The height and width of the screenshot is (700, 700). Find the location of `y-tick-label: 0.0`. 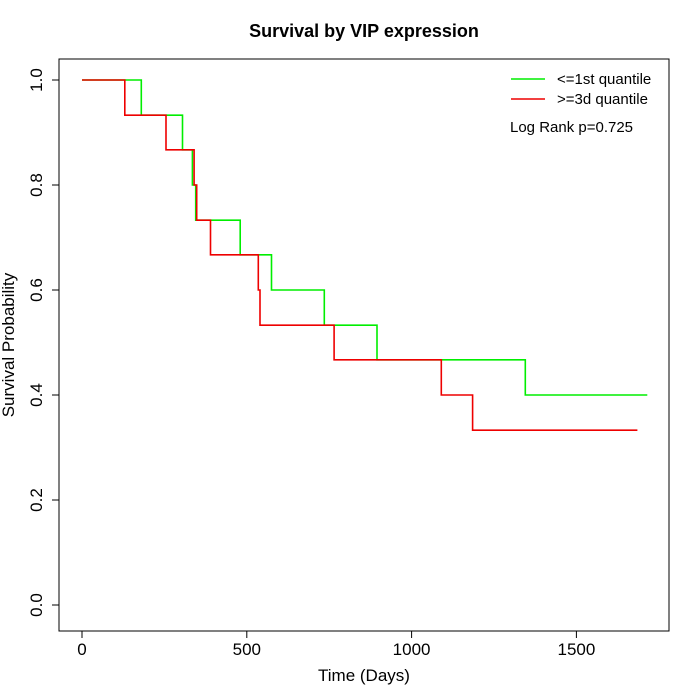

y-tick-label: 0.0 is located at coordinates (36, 605).